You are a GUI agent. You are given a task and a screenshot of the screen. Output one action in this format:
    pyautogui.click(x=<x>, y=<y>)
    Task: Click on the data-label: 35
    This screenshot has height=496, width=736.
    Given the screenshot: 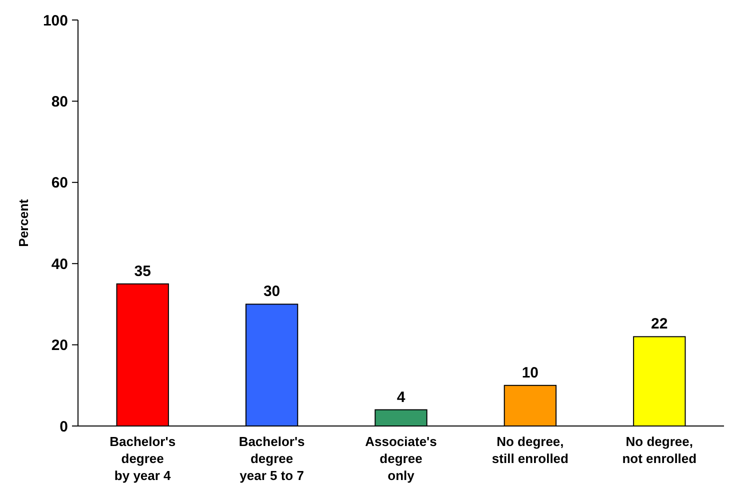 What is the action you would take?
    pyautogui.click(x=142, y=271)
    